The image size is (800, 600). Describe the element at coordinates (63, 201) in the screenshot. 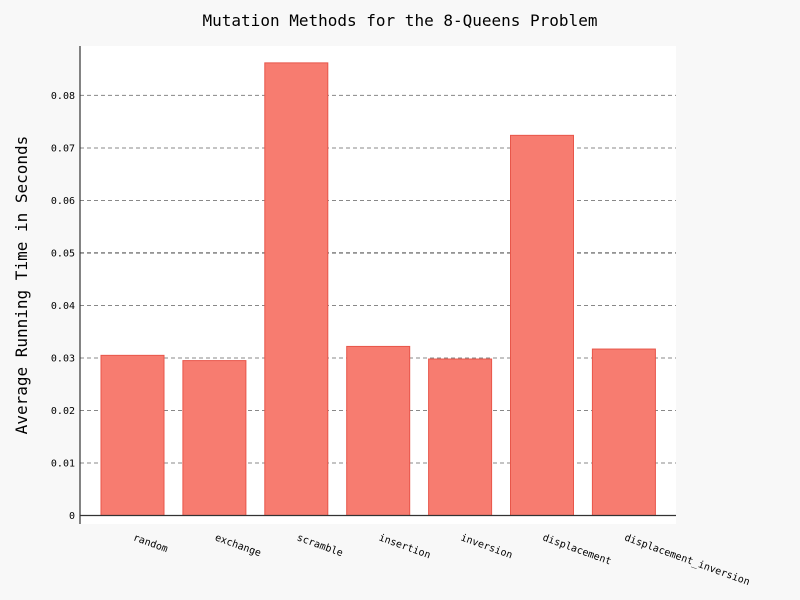

I see `y-tick-label: 0.06` at that location.